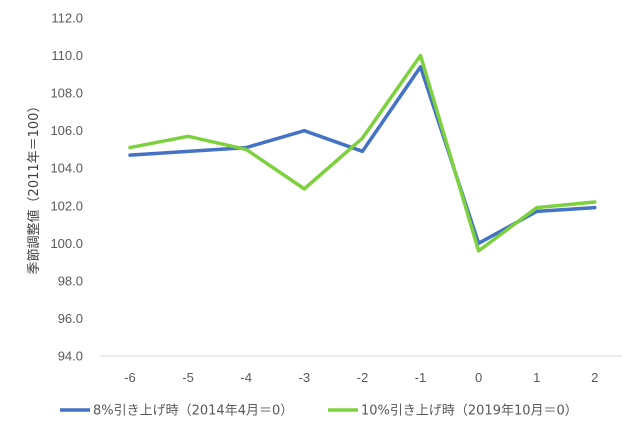  Describe the element at coordinates (188, 377) in the screenshot. I see `x-tick-label: -5` at that location.